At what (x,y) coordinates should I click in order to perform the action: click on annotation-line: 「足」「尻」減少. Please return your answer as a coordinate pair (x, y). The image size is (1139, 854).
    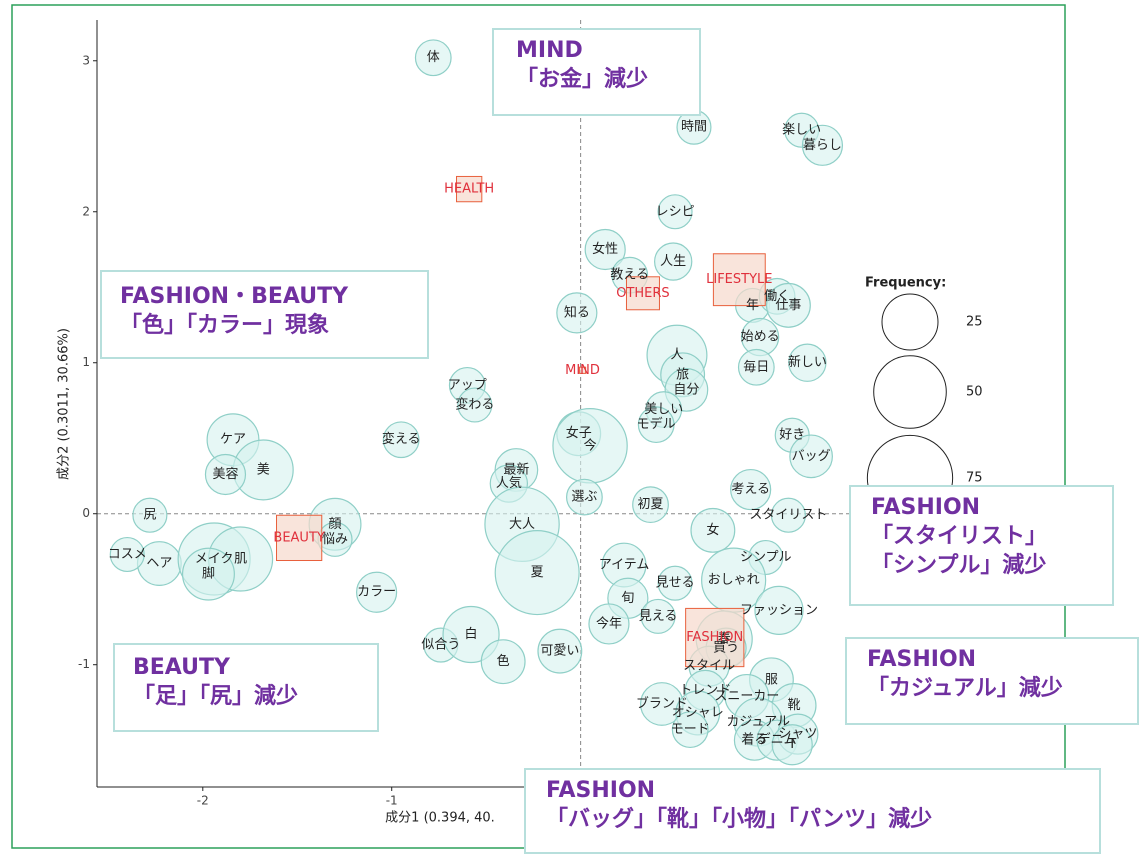
    Looking at the image, I should click on (216, 696).